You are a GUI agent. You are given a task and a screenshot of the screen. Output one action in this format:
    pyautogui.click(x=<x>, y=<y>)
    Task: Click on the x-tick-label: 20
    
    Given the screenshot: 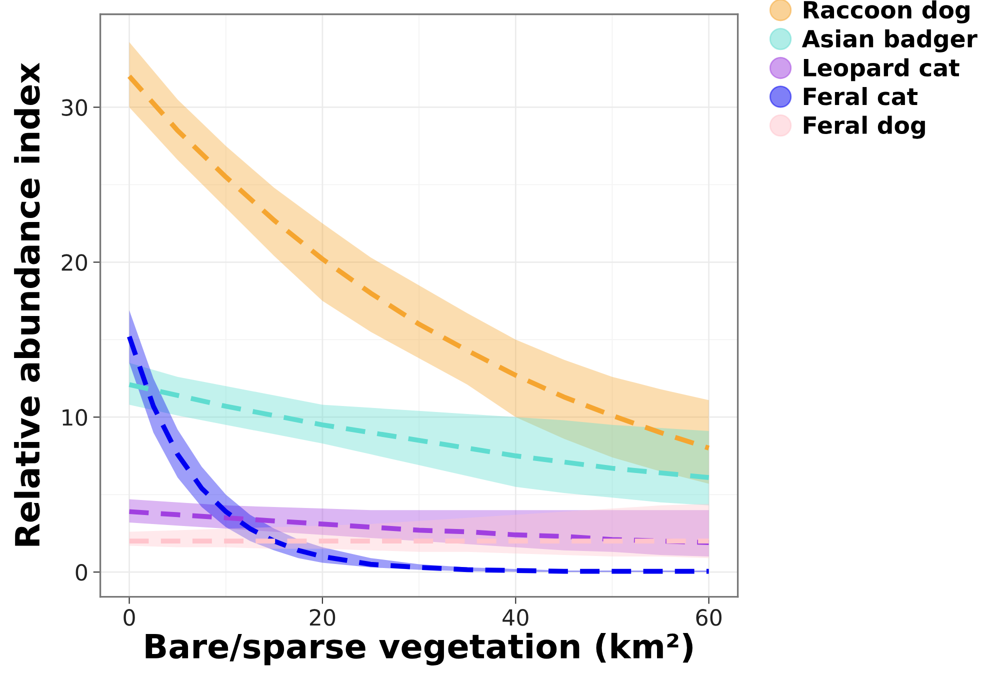 What is the action you would take?
    pyautogui.click(x=323, y=617)
    